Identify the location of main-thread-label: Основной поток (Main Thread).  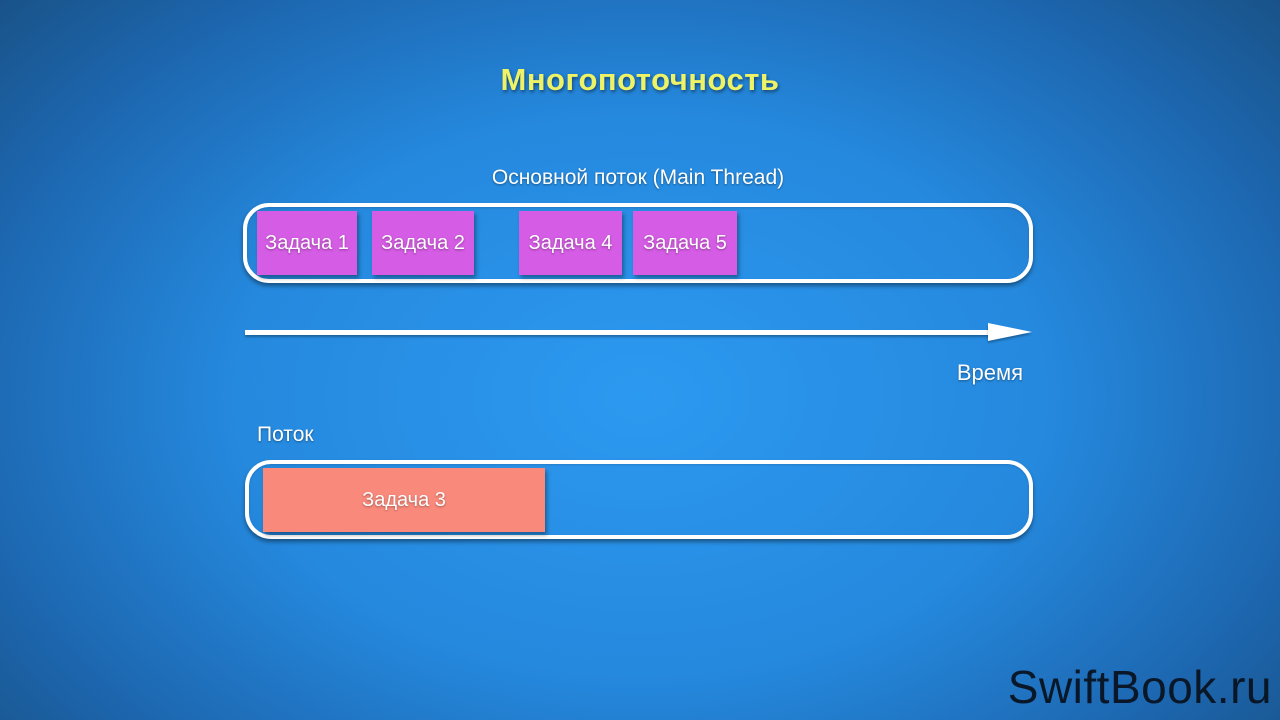
(638, 177).